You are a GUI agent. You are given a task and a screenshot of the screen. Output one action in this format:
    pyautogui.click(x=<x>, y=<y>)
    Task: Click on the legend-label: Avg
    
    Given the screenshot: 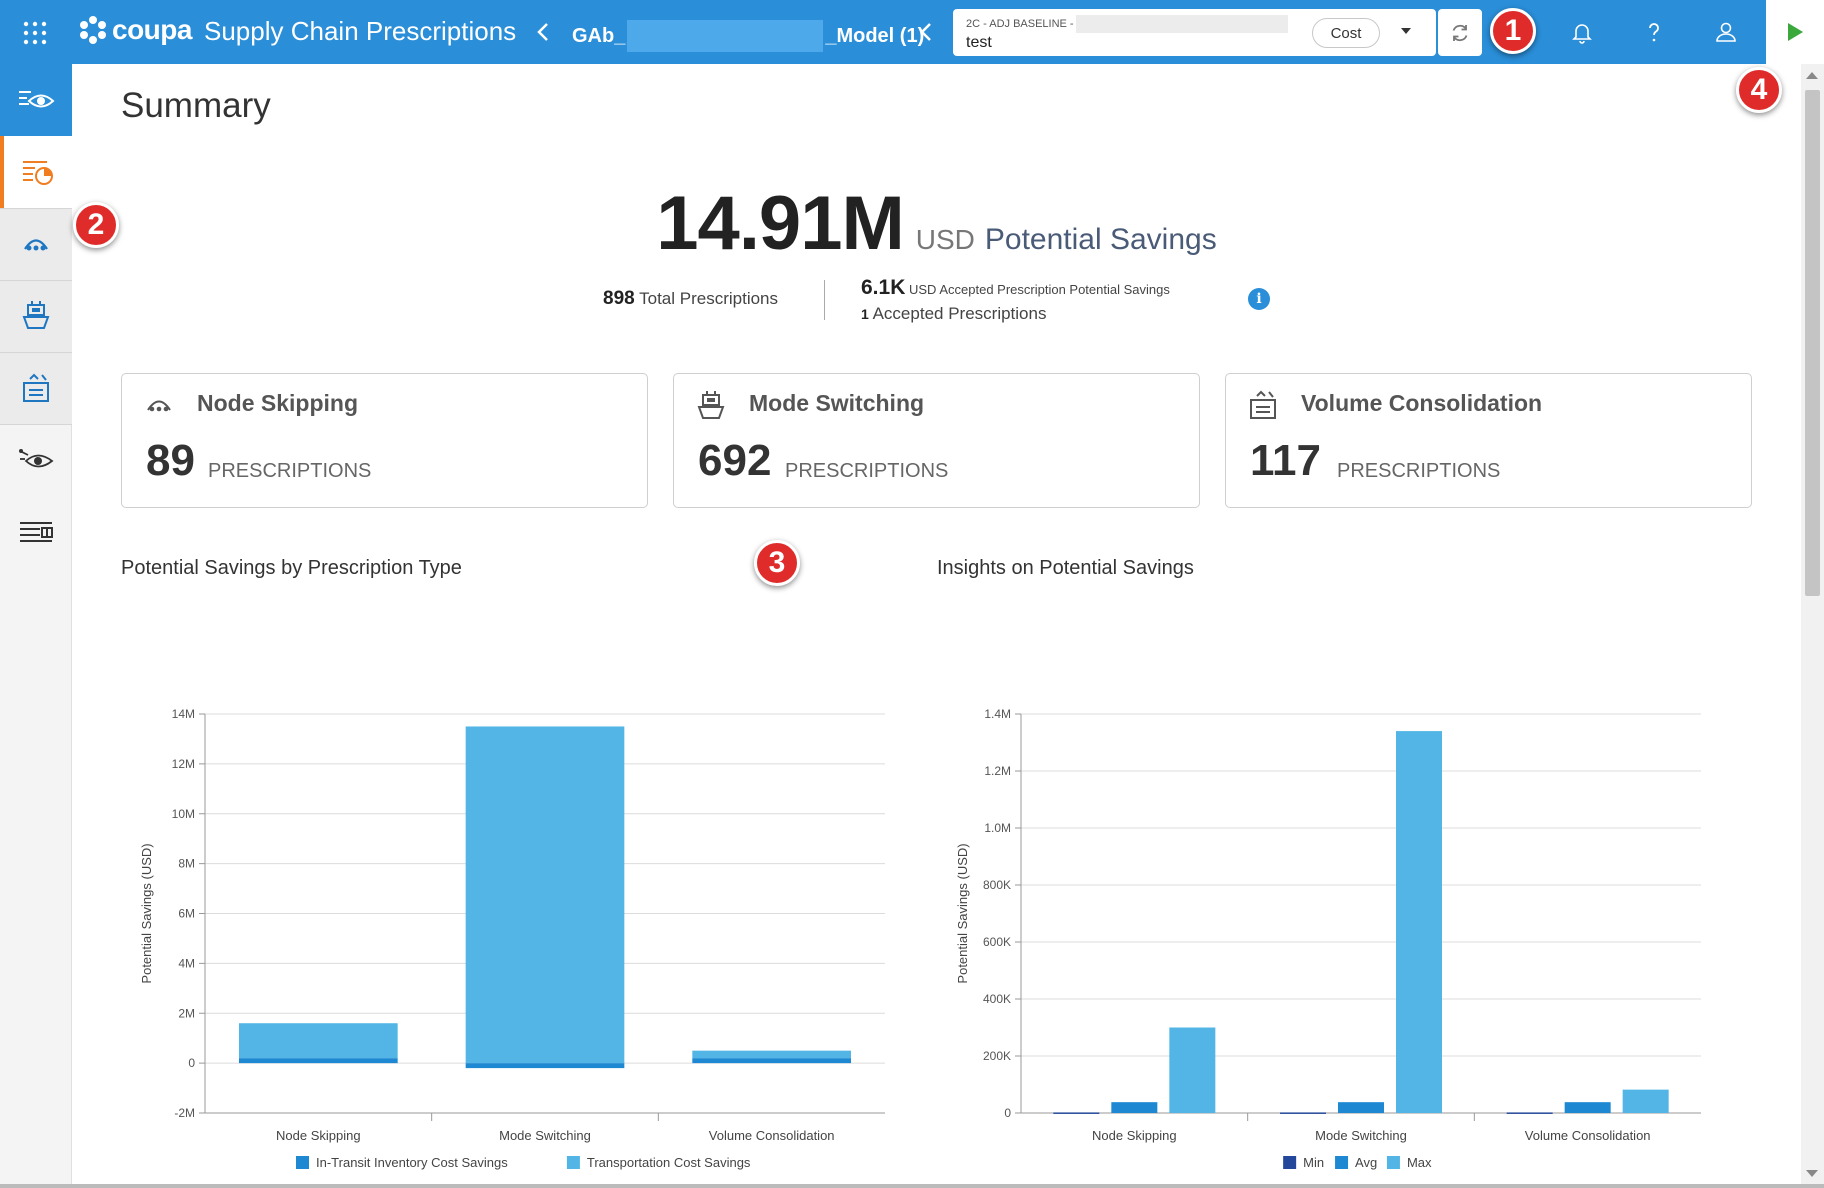 What is the action you would take?
    pyautogui.click(x=1366, y=1162)
    